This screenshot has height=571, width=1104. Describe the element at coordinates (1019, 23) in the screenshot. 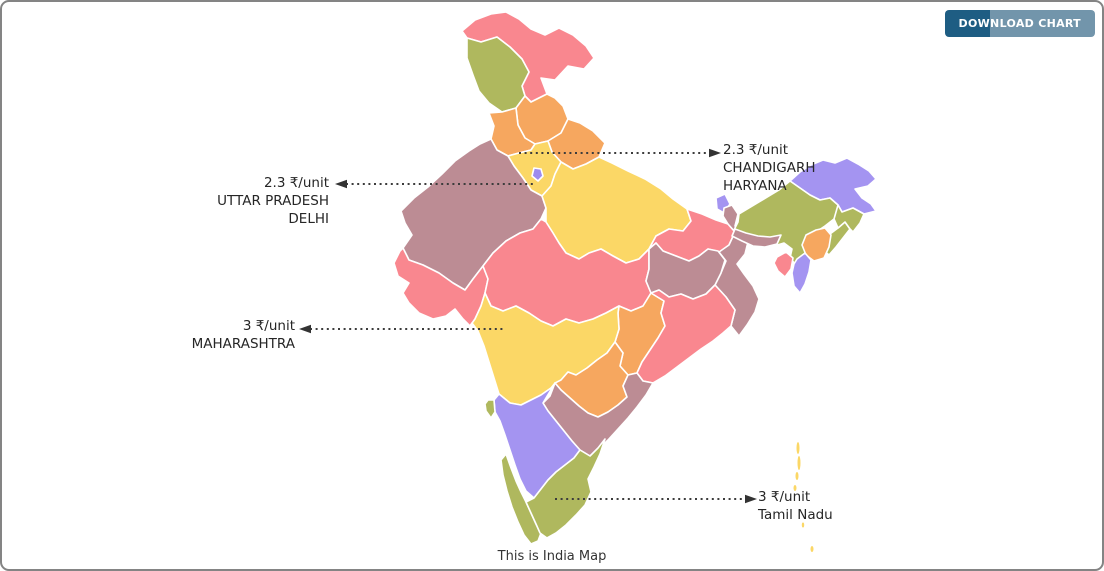

I see `download-chart-button: DOWNLOAD CHART` at that location.